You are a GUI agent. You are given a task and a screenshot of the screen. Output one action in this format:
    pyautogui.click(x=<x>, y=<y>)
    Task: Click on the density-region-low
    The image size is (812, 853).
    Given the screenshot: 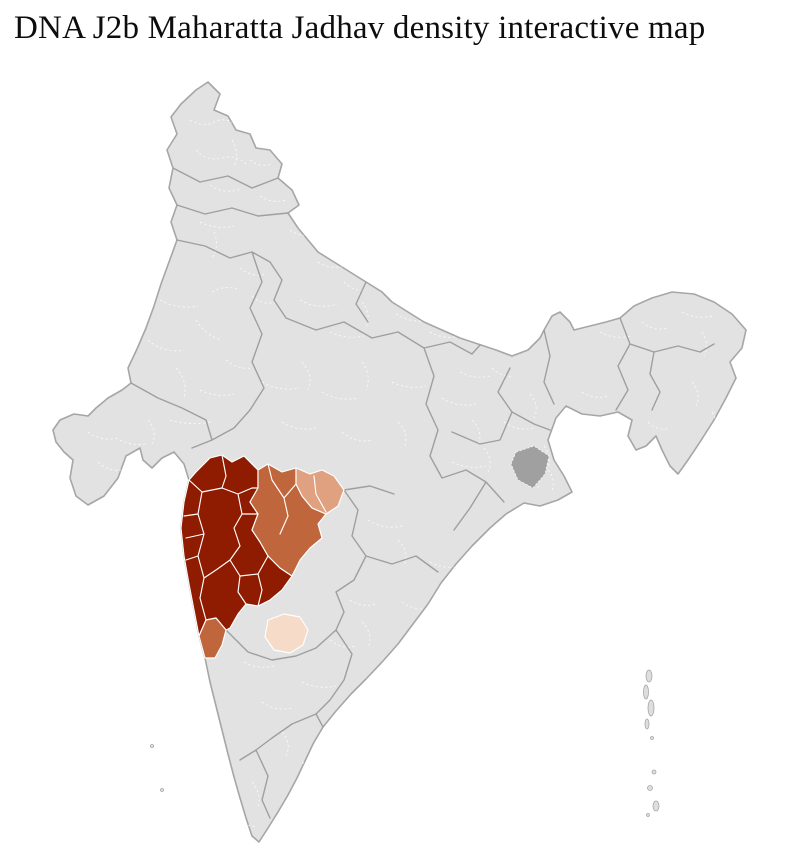 What is the action you would take?
    pyautogui.click(x=286, y=633)
    